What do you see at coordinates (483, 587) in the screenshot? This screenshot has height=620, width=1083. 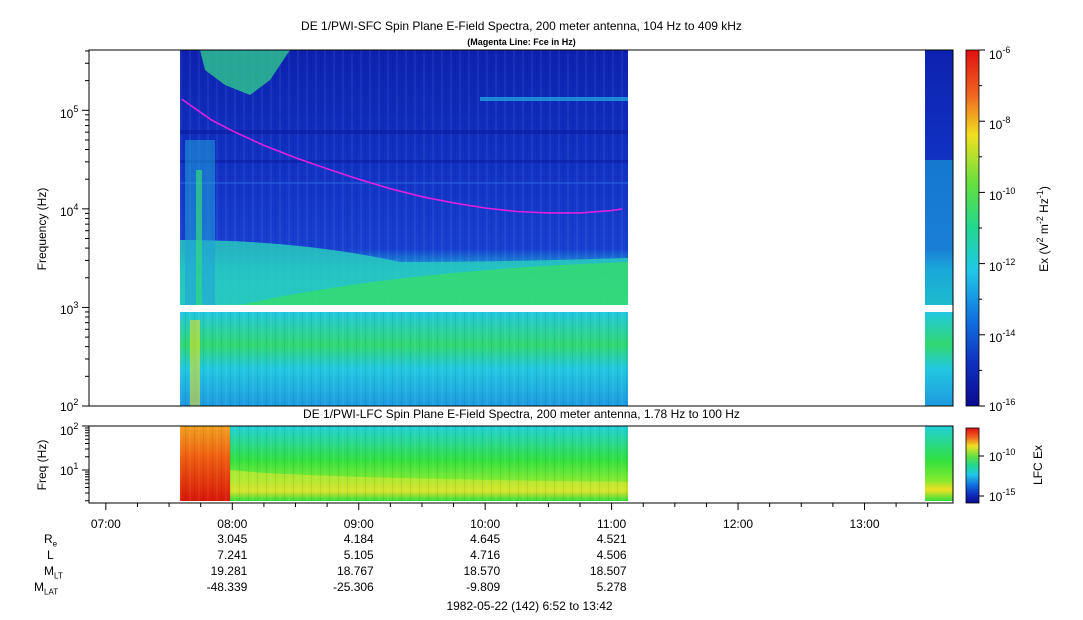 I see `ephemeris-value: -9.809` at bounding box center [483, 587].